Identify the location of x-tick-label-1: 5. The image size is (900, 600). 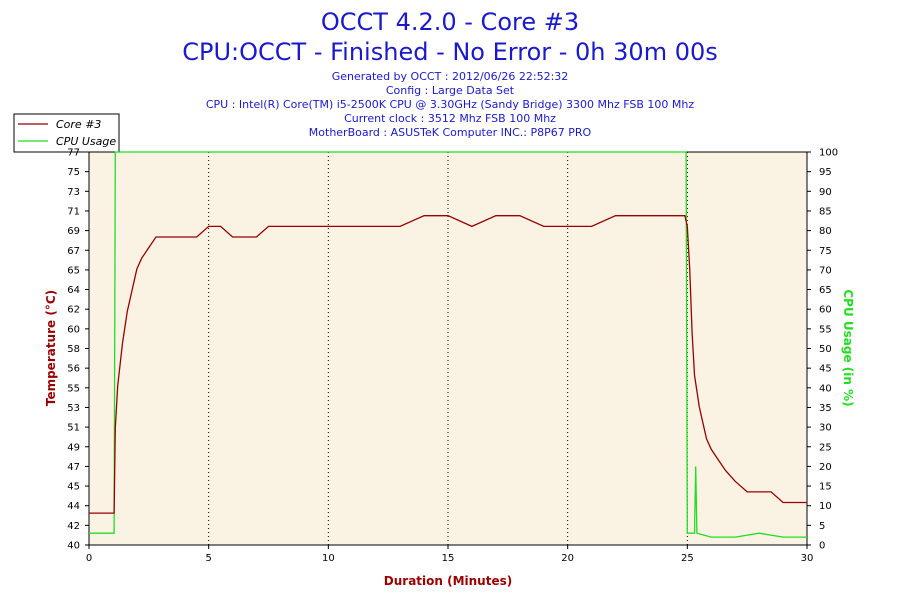
(208, 558).